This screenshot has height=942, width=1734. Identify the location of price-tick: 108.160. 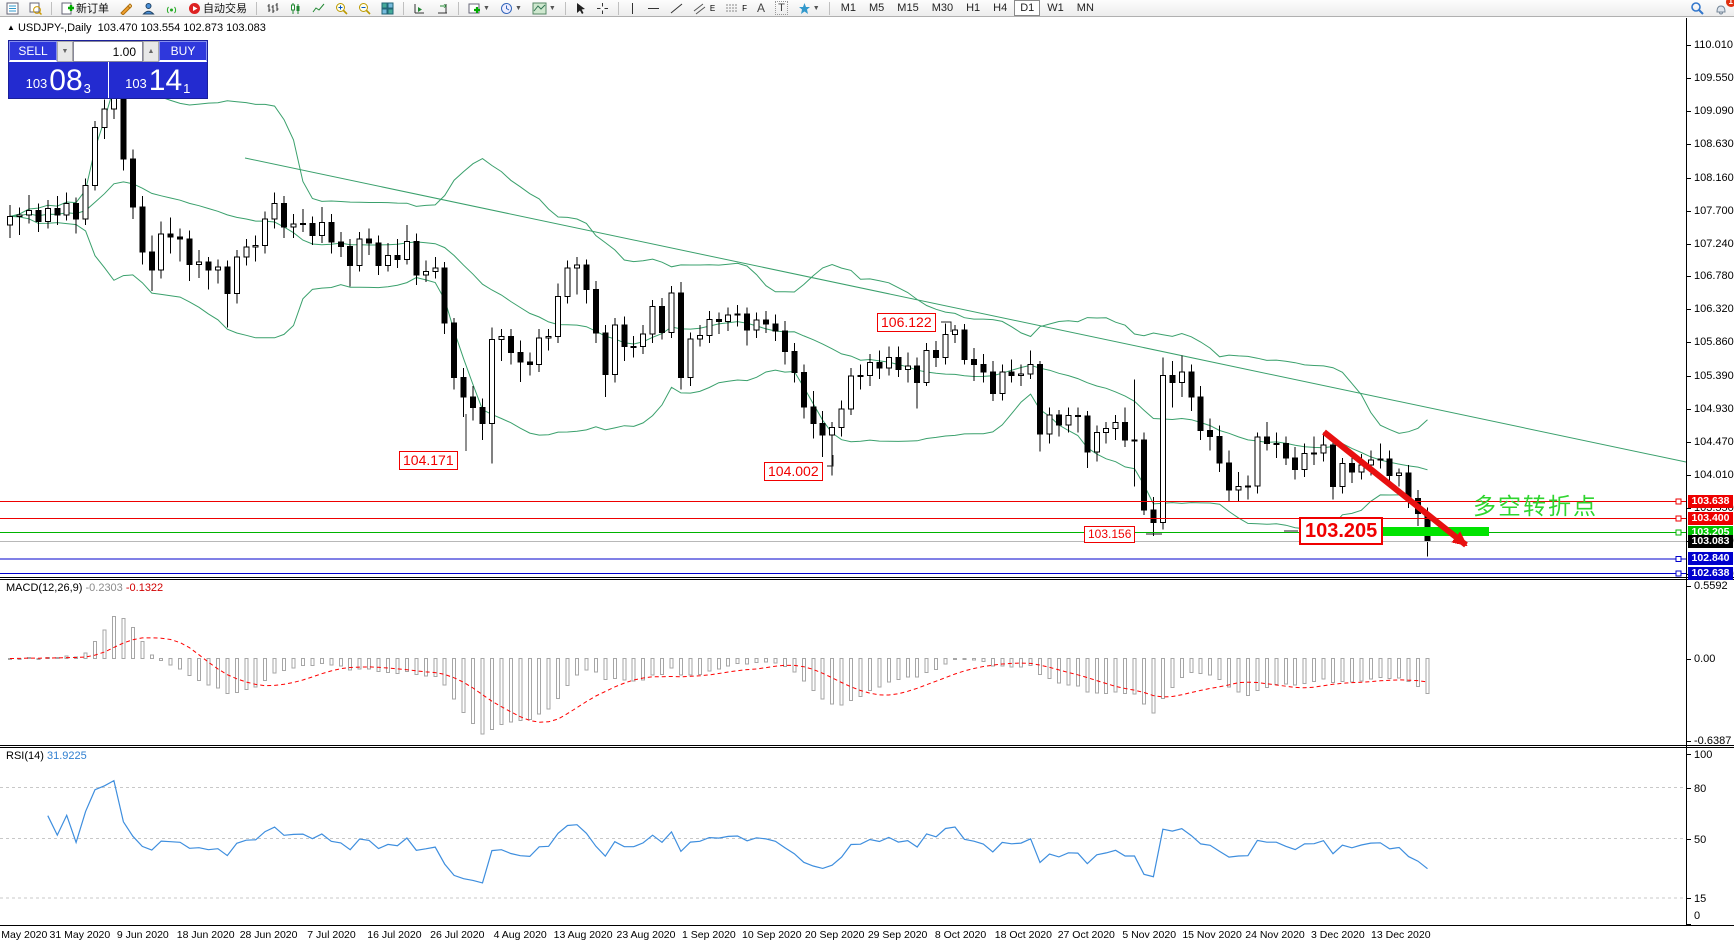
(1714, 177).